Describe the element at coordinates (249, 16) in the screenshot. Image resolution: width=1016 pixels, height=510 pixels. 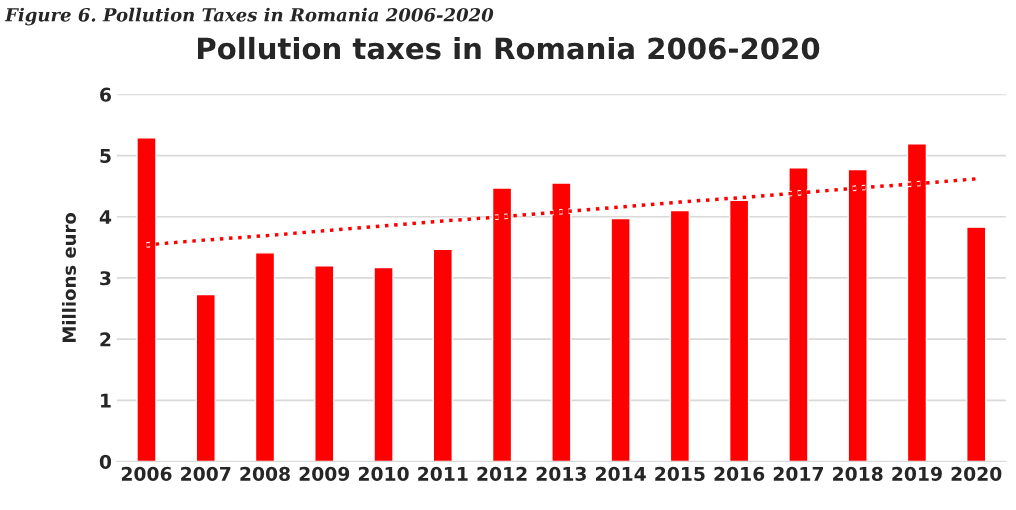
I see `caption: Figure 6. Pollution Taxes in Romania 2006-2020` at that location.